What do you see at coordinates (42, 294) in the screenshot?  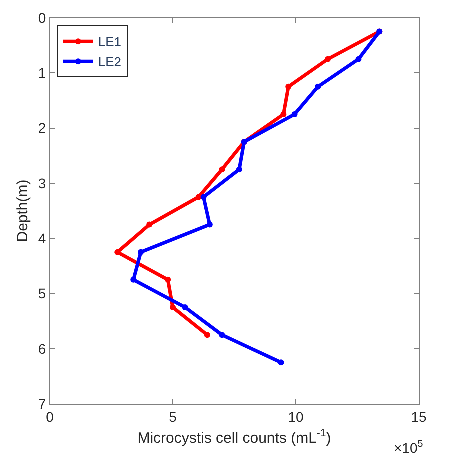 I see `y-tick-label: 5` at bounding box center [42, 294].